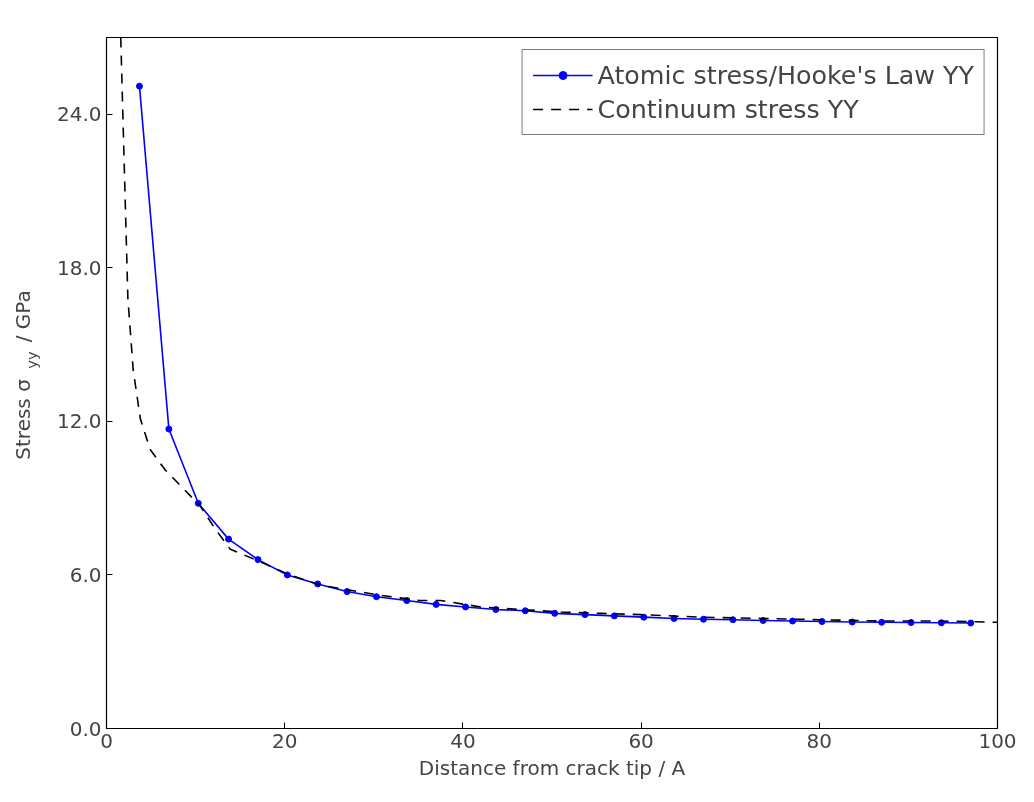 The width and height of the screenshot is (1034, 802). I want to click on legend-label: Continuum stress YY, so click(728, 109).